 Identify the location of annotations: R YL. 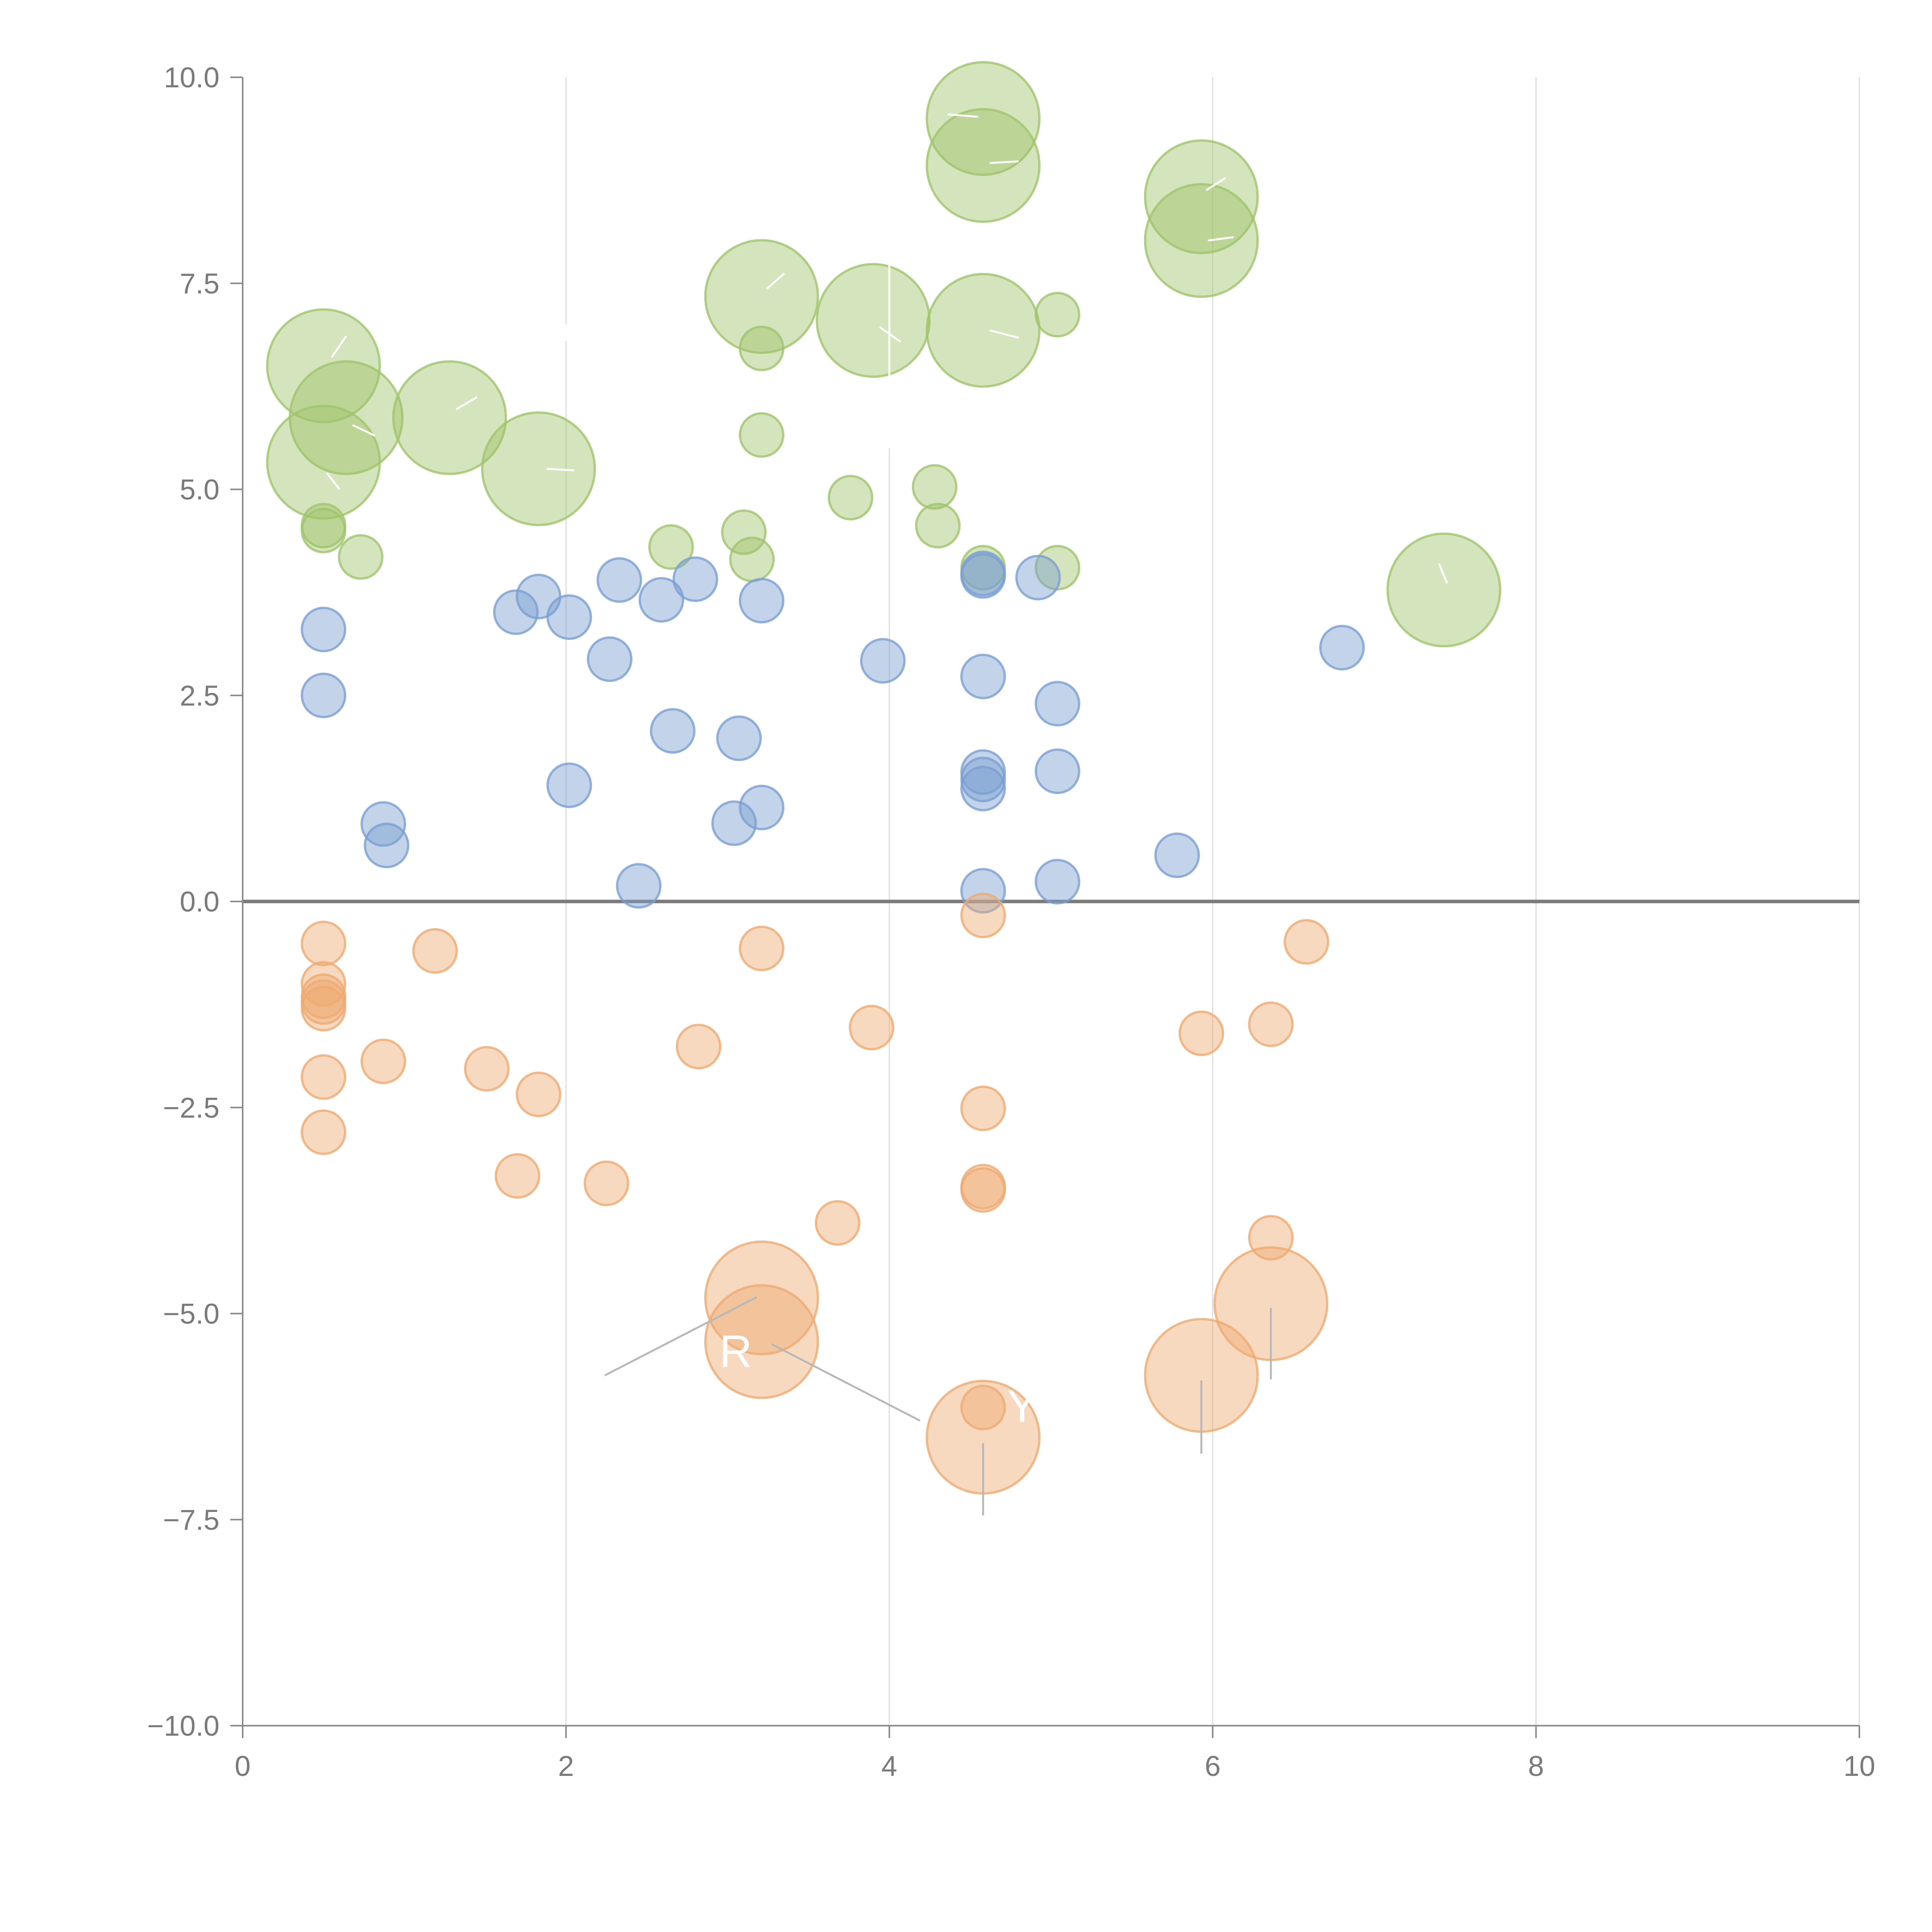
(891, 1379).